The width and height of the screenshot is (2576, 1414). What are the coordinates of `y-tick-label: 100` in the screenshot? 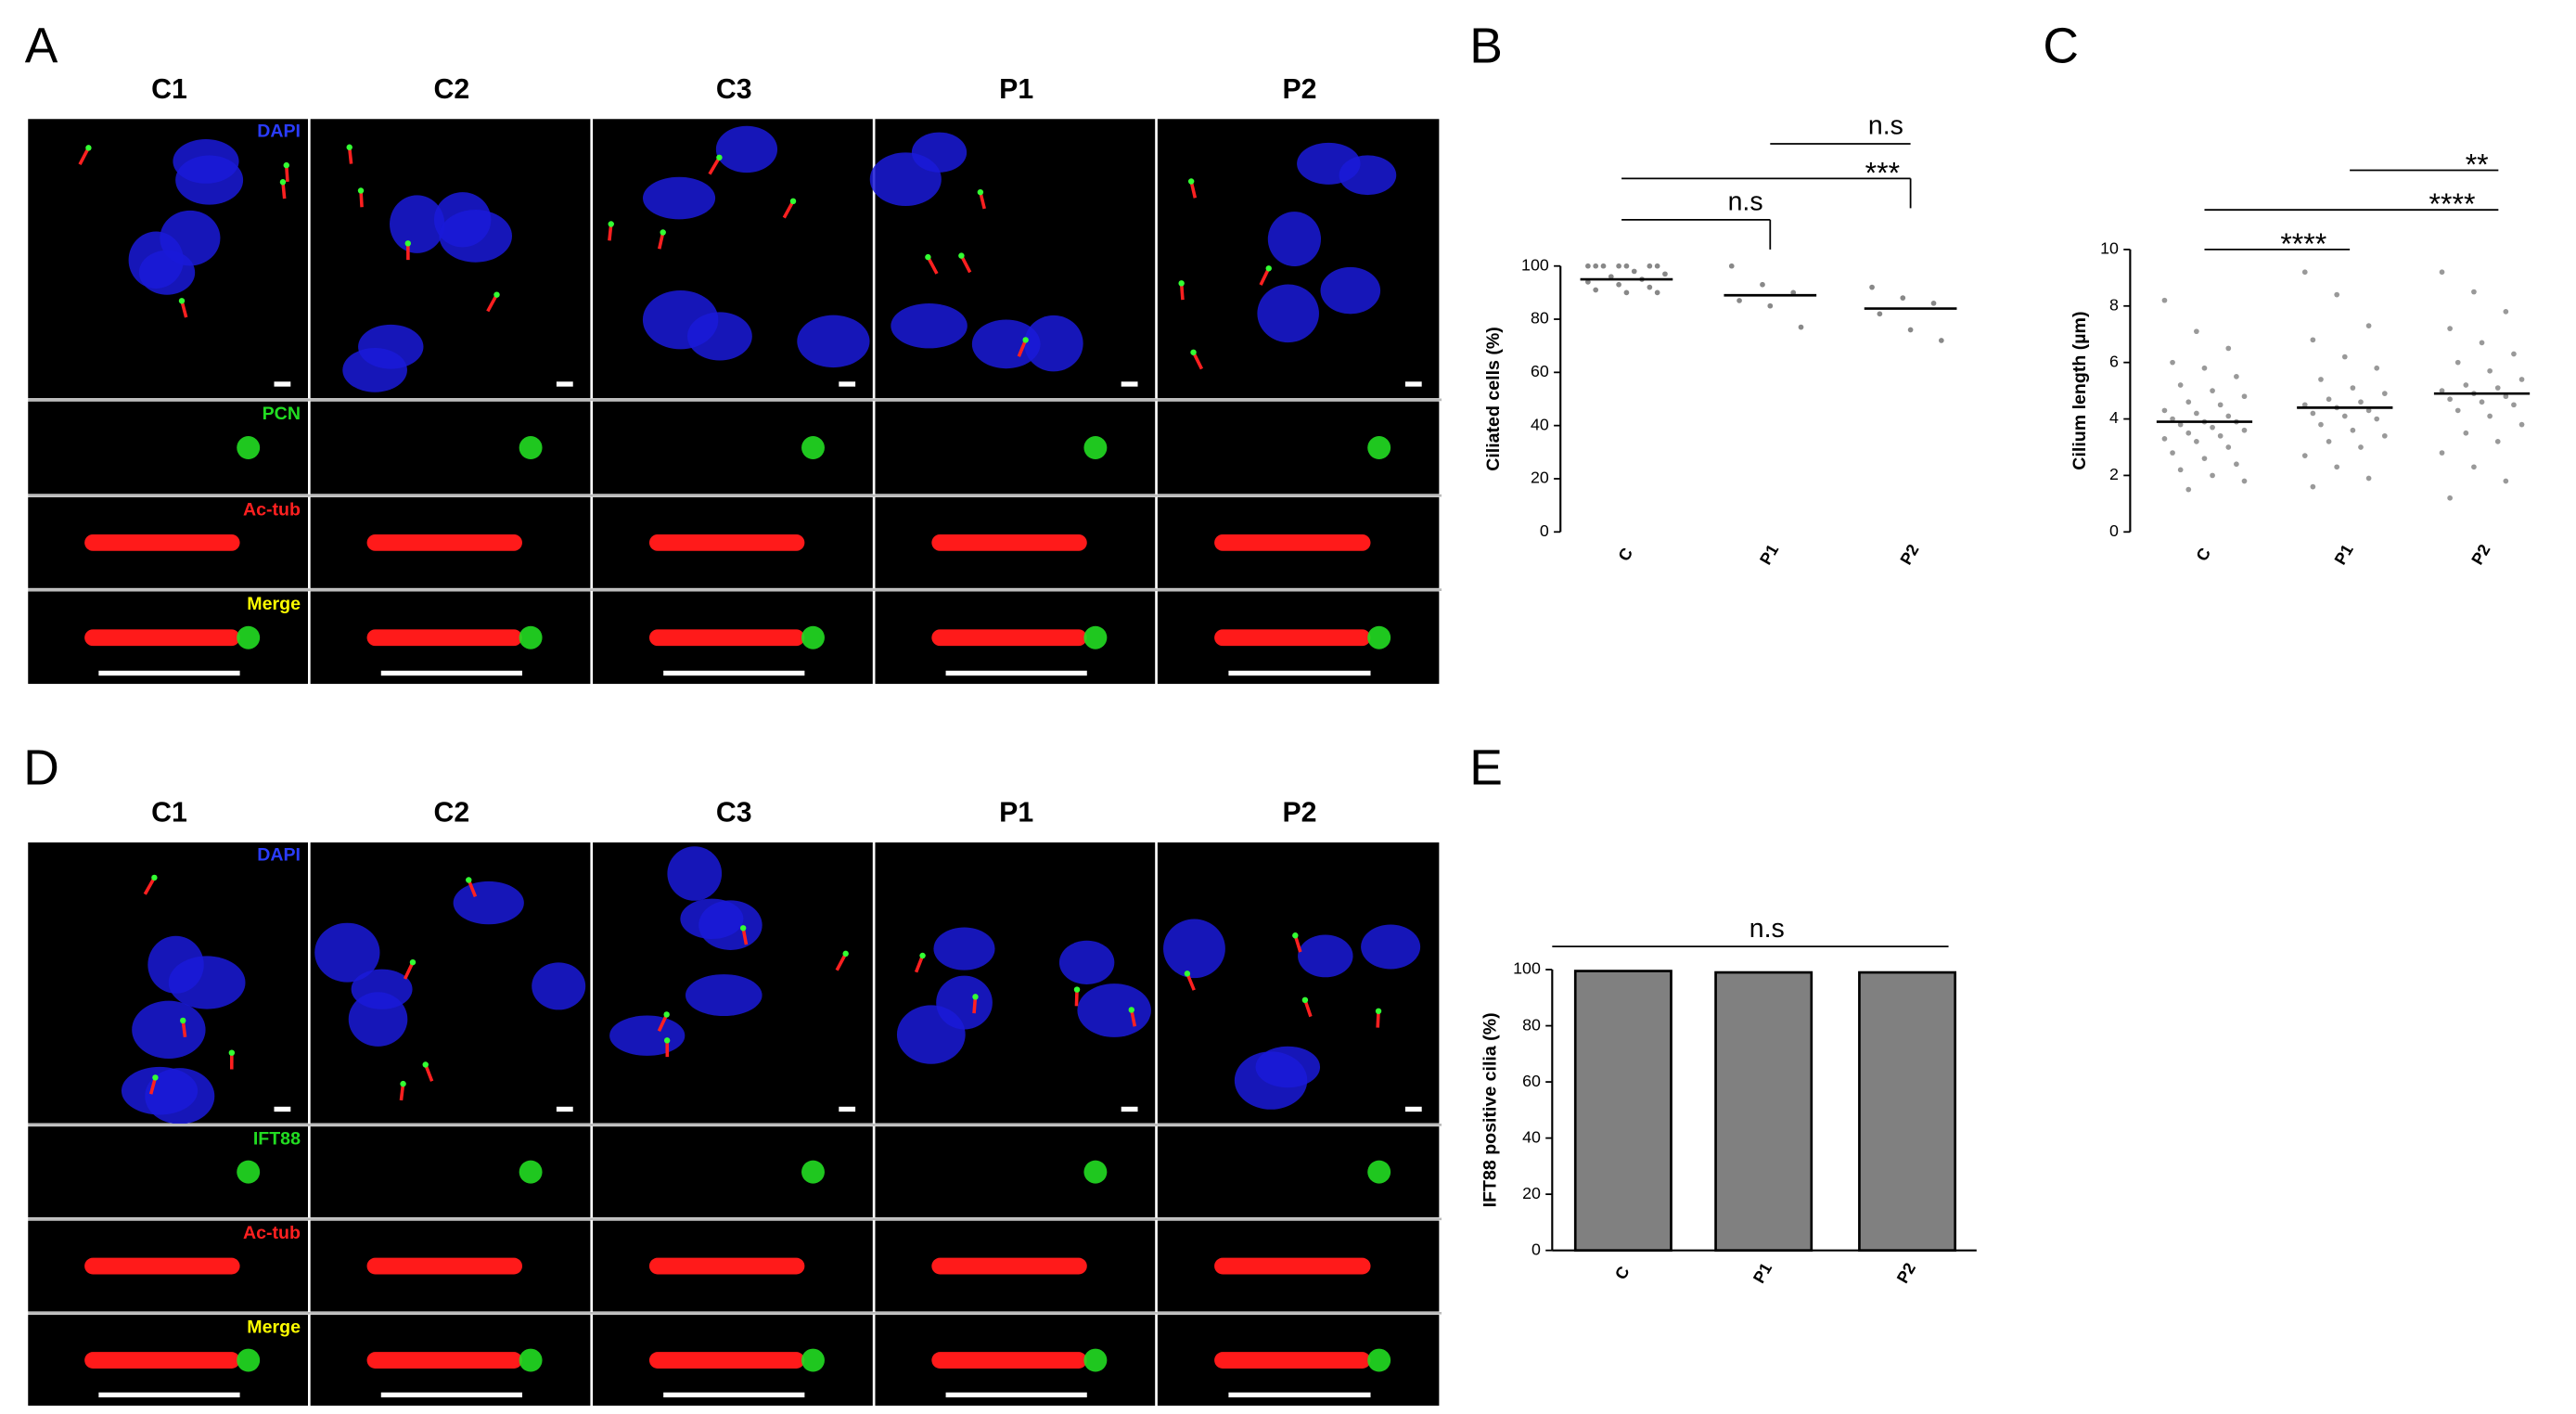 It's located at (1535, 264).